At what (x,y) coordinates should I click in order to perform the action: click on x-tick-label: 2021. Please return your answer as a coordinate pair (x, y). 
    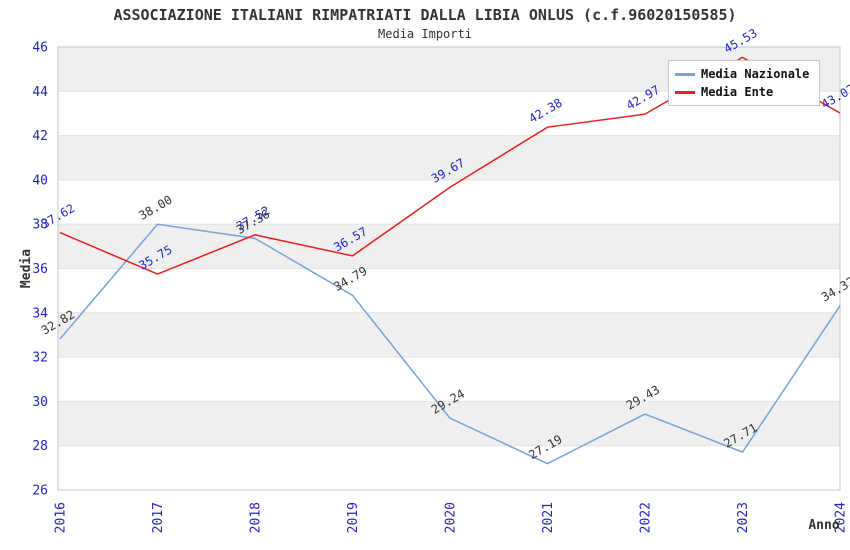
    Looking at the image, I should click on (548, 517).